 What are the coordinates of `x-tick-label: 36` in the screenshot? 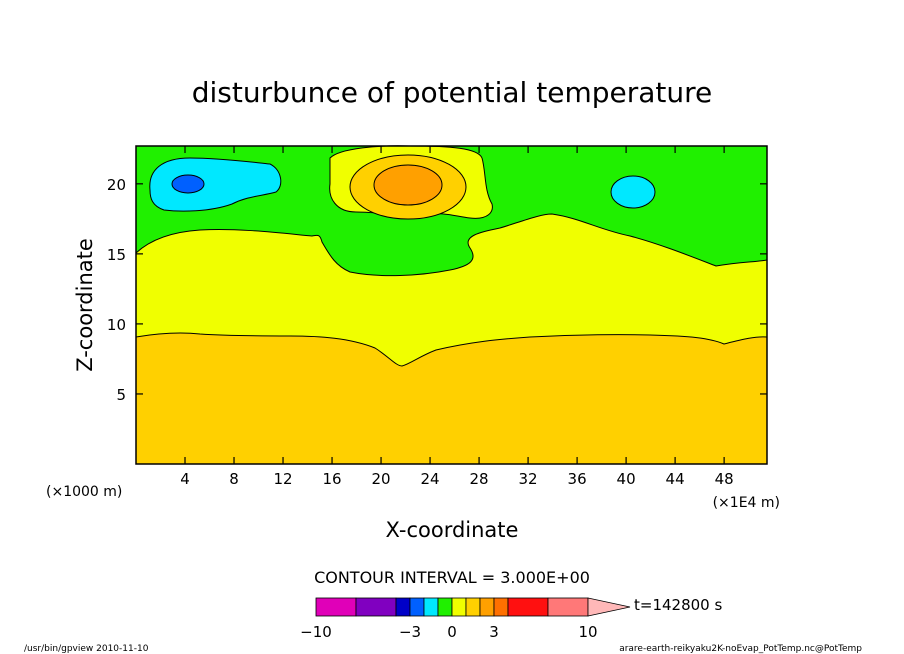 It's located at (577, 479).